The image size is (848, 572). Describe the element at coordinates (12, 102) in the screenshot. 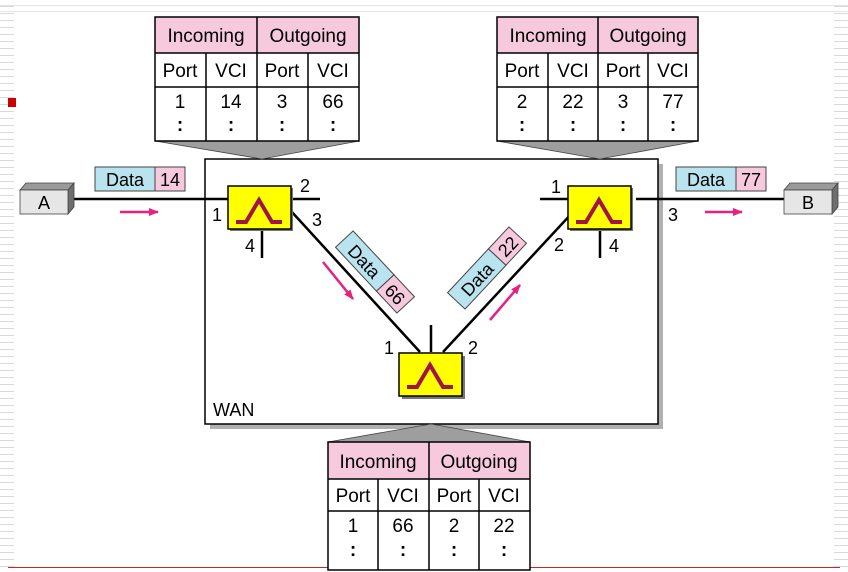

I see `slide-bullet` at that location.